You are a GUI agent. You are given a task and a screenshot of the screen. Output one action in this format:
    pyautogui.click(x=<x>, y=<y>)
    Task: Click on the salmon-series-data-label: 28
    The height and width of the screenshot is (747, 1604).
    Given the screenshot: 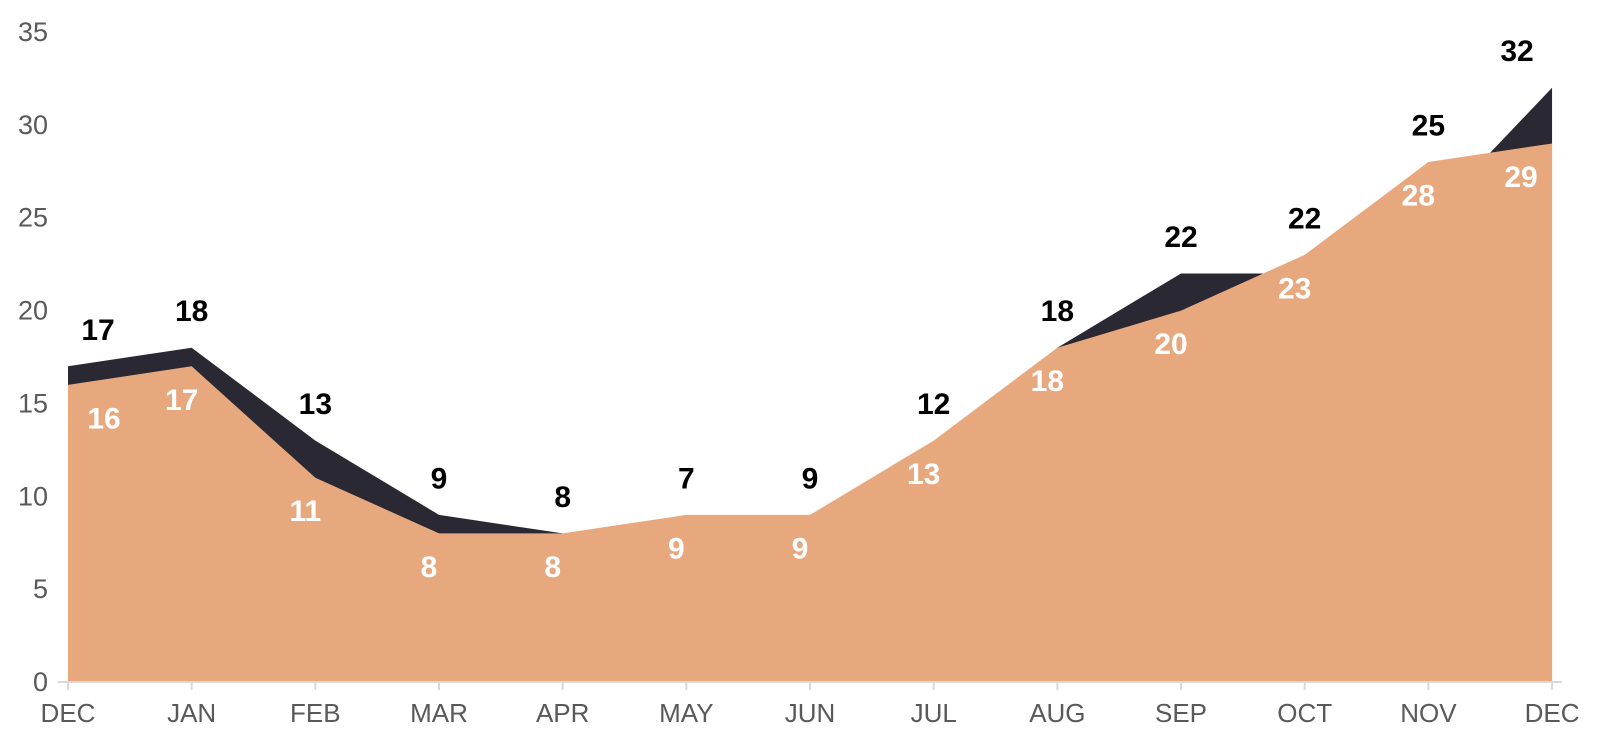 What is the action you would take?
    pyautogui.click(x=1418, y=196)
    